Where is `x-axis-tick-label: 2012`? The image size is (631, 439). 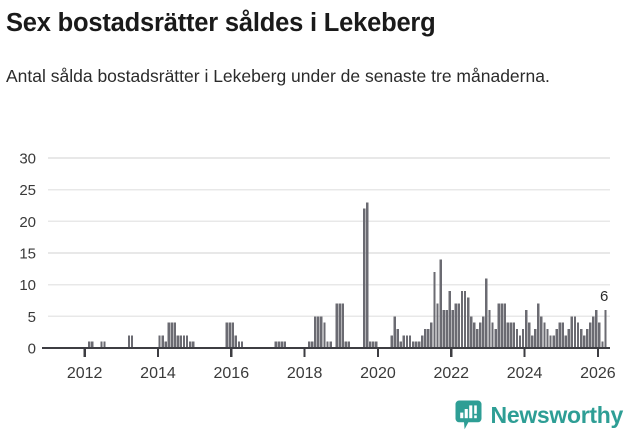 x-axis-tick-label: 2012 is located at coordinates (85, 373).